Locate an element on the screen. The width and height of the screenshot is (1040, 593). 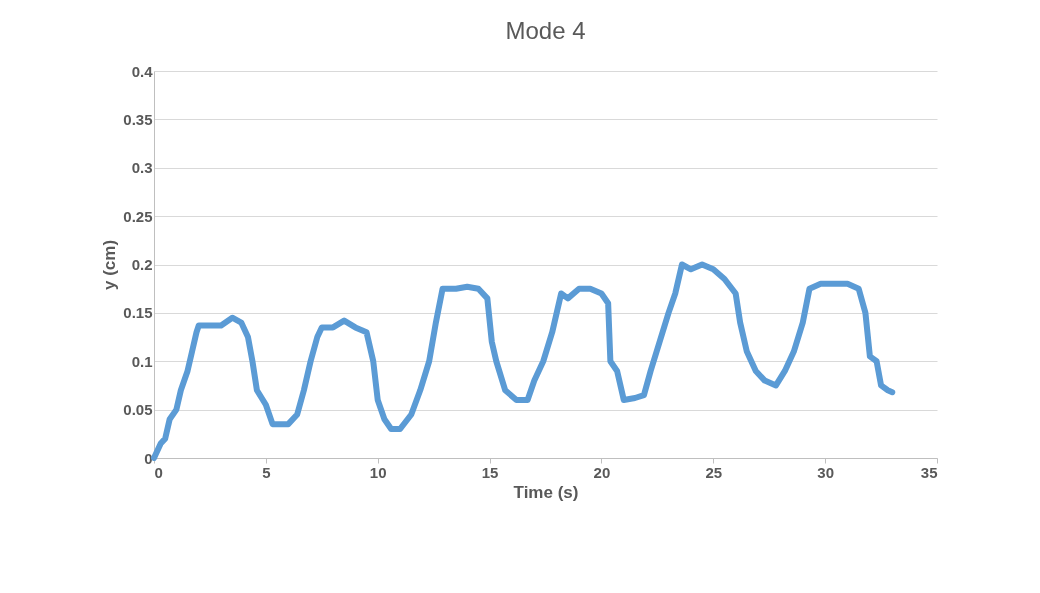
y-axis-title: y (cm) is located at coordinates (110, 265).